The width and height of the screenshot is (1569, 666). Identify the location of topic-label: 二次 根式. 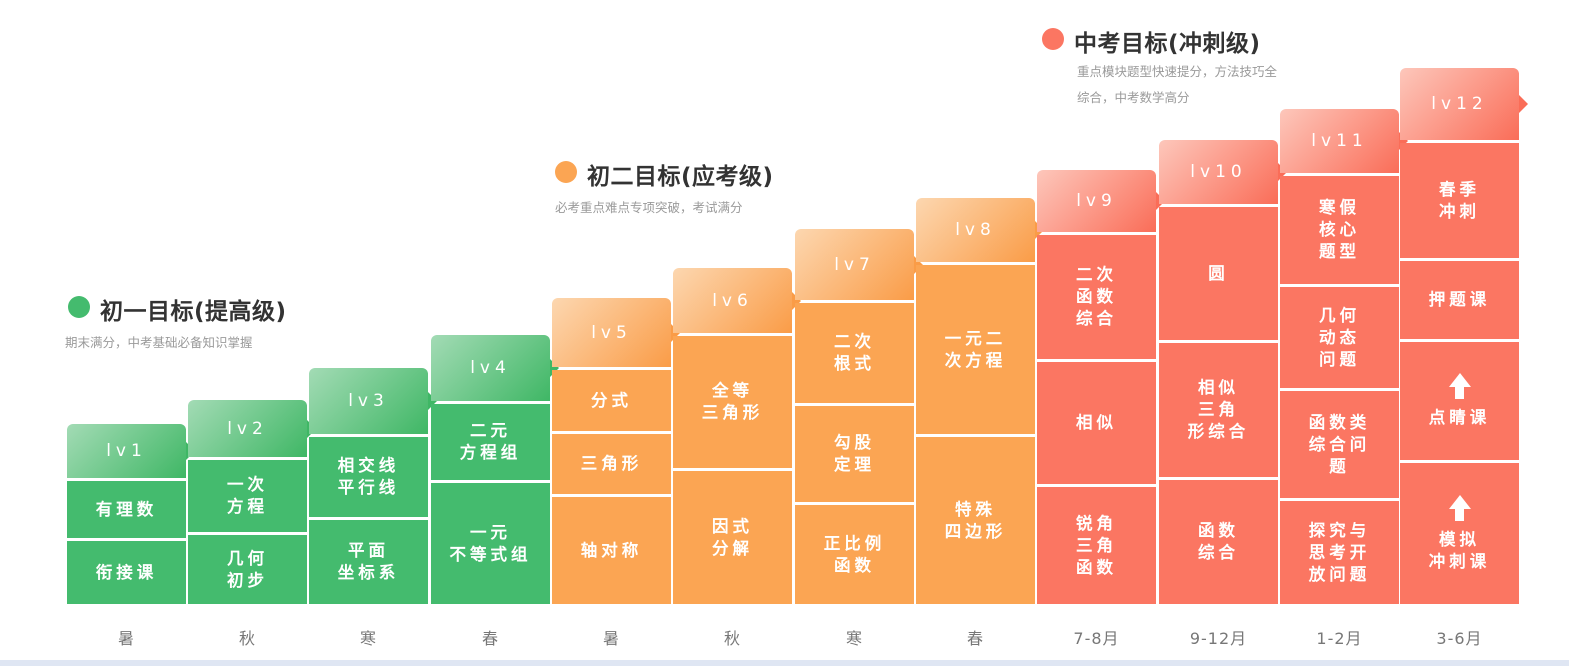
(854, 353).